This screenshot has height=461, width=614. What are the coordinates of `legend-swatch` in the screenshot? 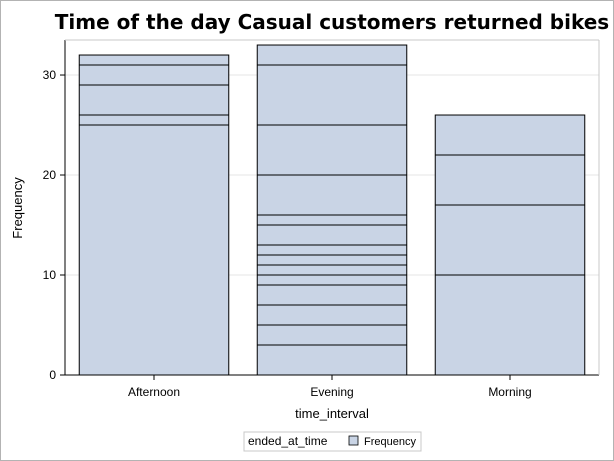 It's located at (353, 440).